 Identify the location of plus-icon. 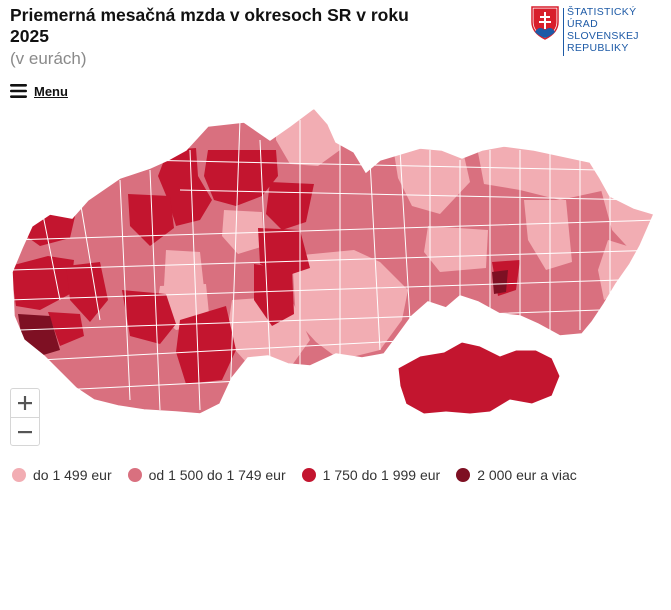
(25, 403).